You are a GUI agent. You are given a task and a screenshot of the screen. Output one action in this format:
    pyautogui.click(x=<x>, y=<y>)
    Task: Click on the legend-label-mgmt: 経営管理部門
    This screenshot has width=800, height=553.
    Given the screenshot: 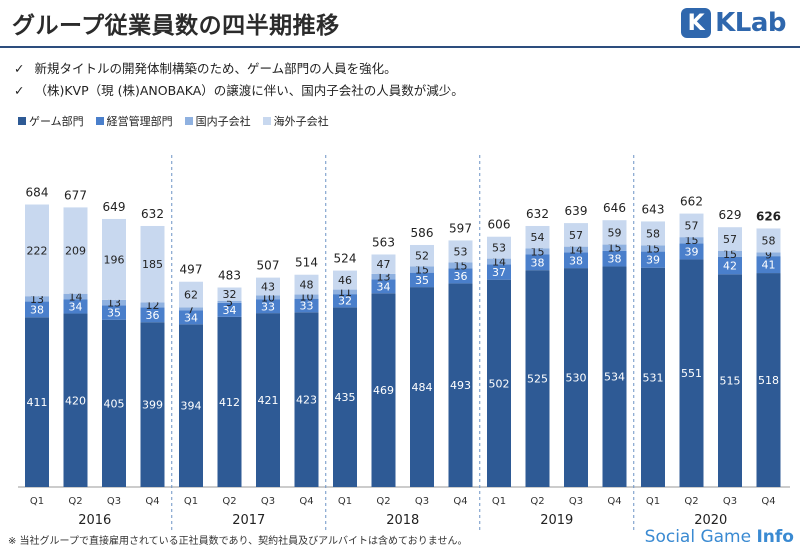 What is the action you would take?
    pyautogui.click(x=139, y=121)
    